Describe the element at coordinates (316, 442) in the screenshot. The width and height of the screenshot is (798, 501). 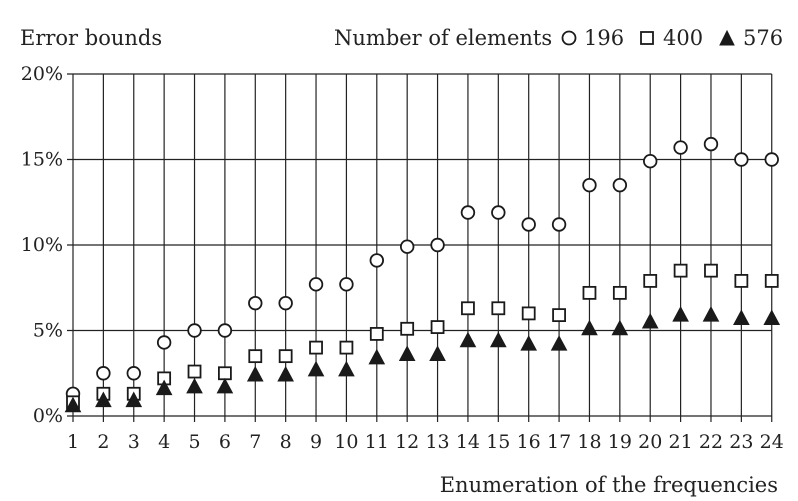
I see `x-tick-label: 9` at that location.